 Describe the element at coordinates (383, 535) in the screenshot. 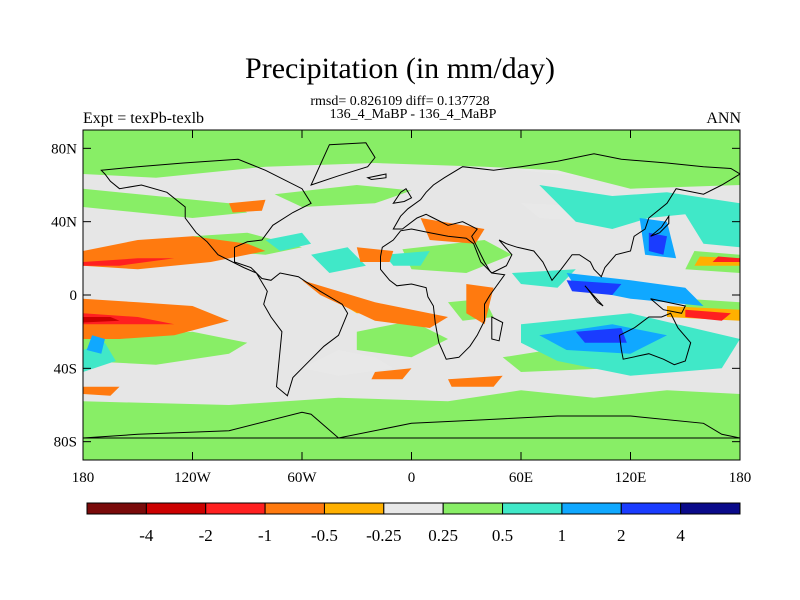

I see `colorbar-label: -0.25` at that location.